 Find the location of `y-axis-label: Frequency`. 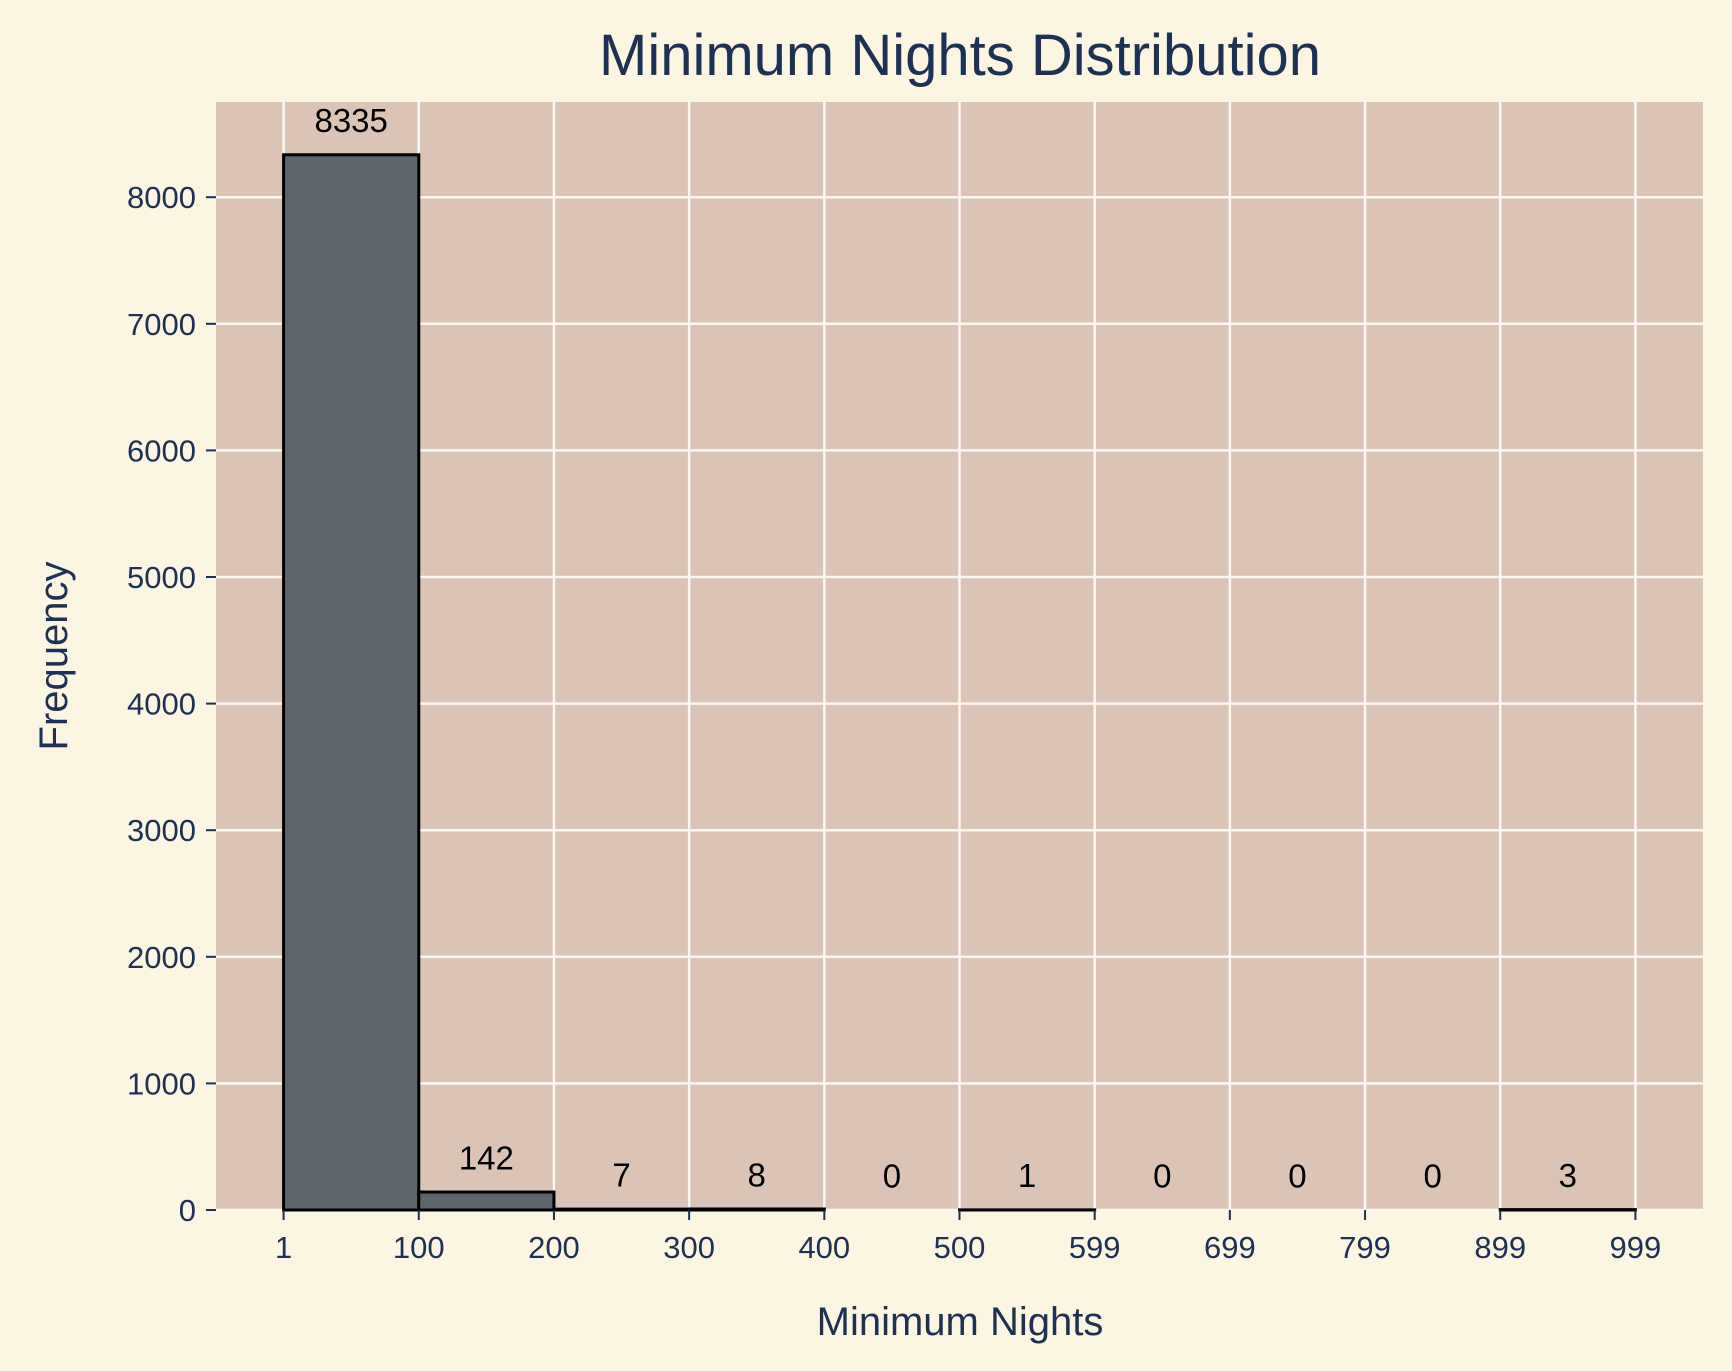

y-axis-label: Frequency is located at coordinates (54, 656).